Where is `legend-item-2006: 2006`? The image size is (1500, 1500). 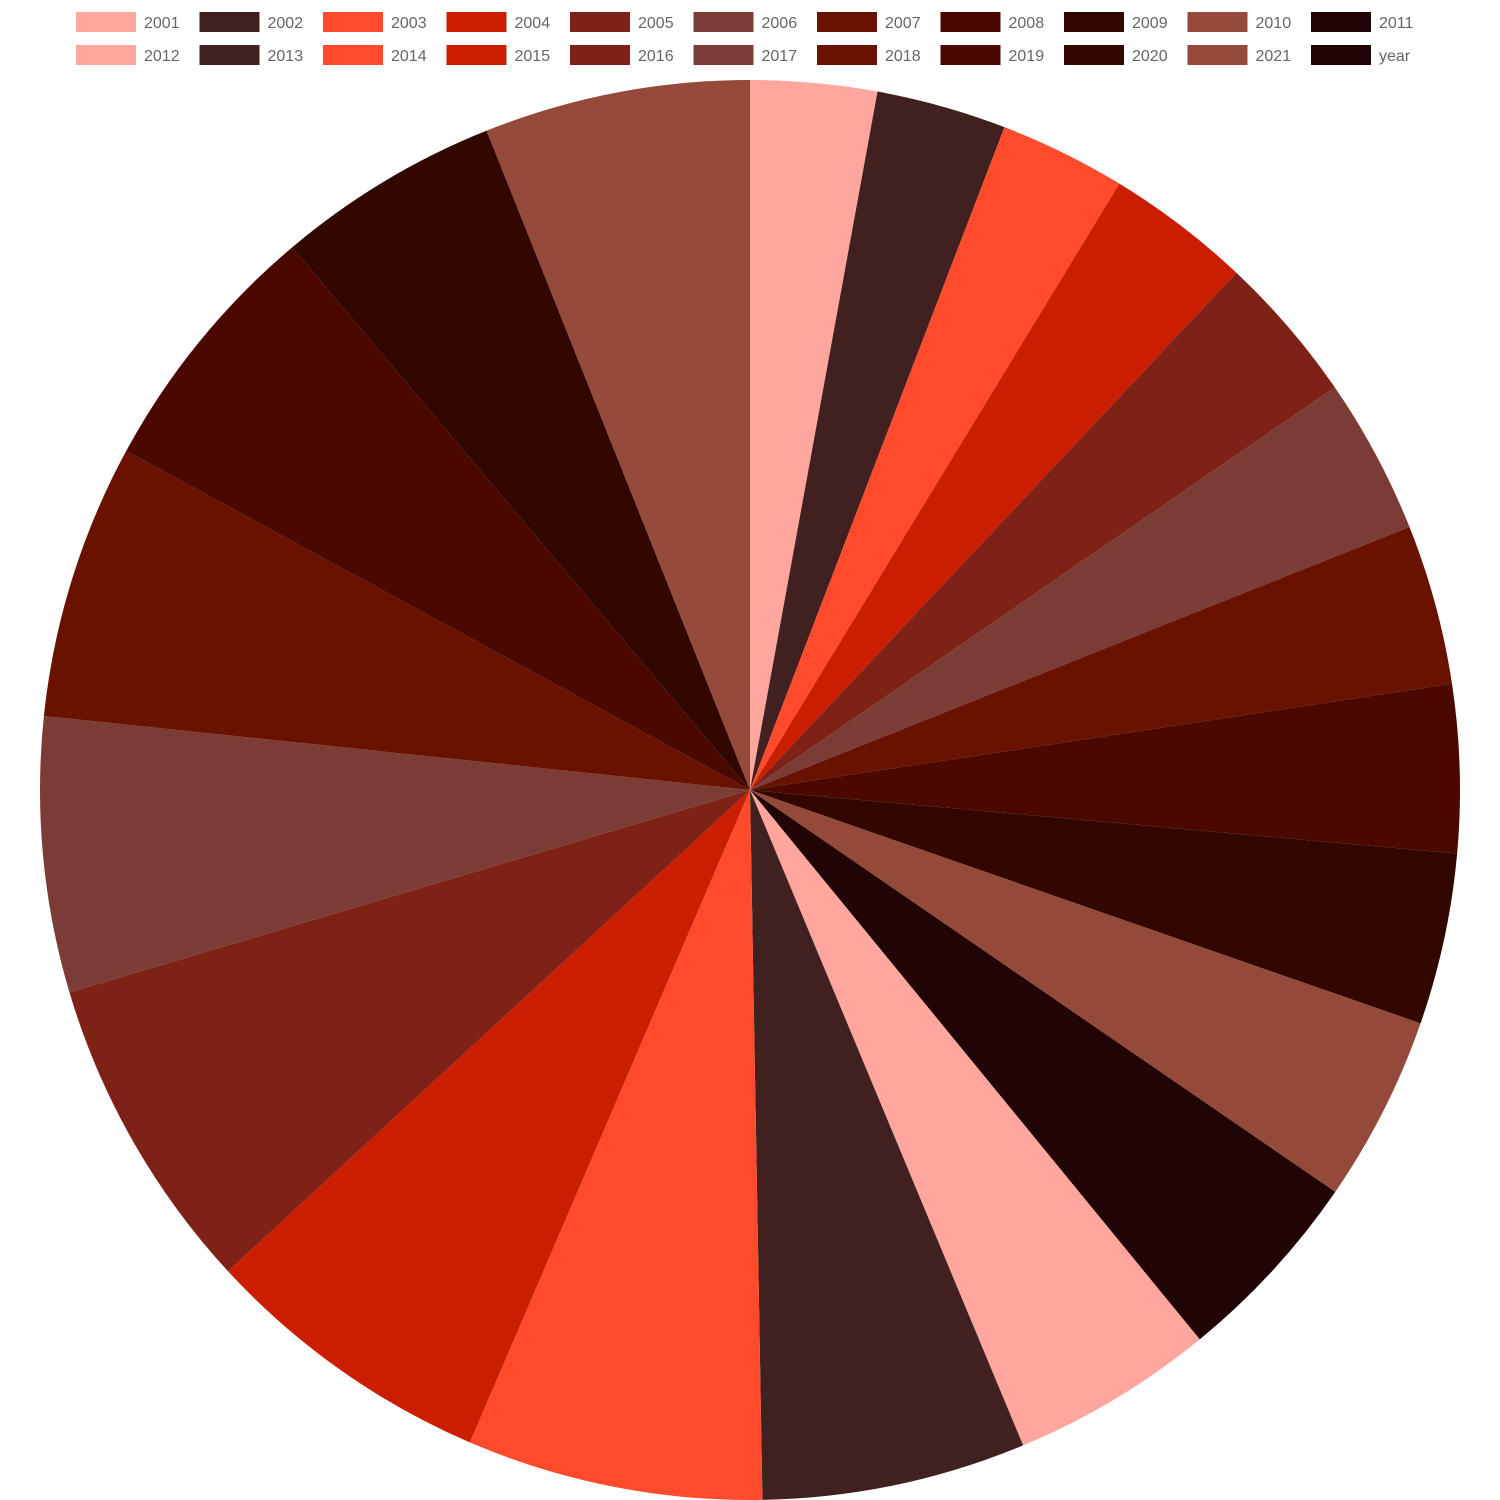
legend-item-2006: 2006 is located at coordinates (745, 22).